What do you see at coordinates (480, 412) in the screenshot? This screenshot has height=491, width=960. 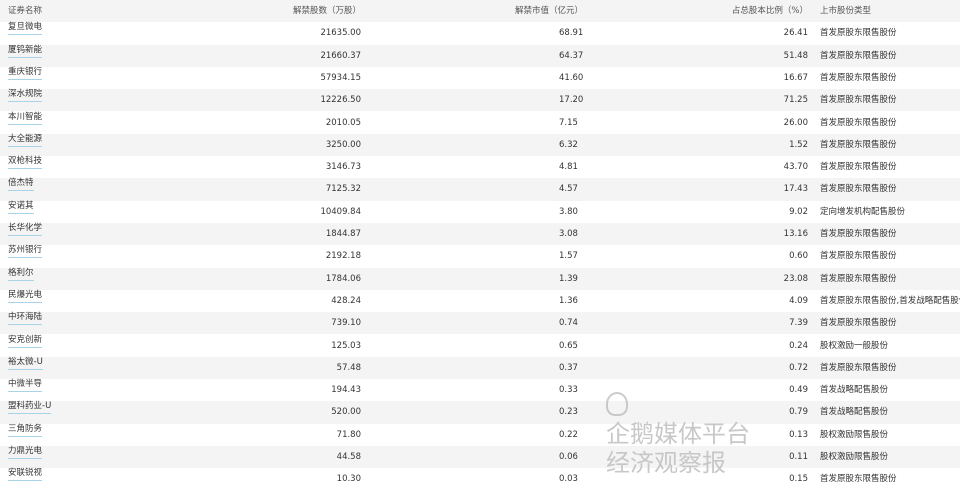 I see `table-row: 盟科药业-U 520.00 0.23 0.79 首发战略配售股份` at bounding box center [480, 412].